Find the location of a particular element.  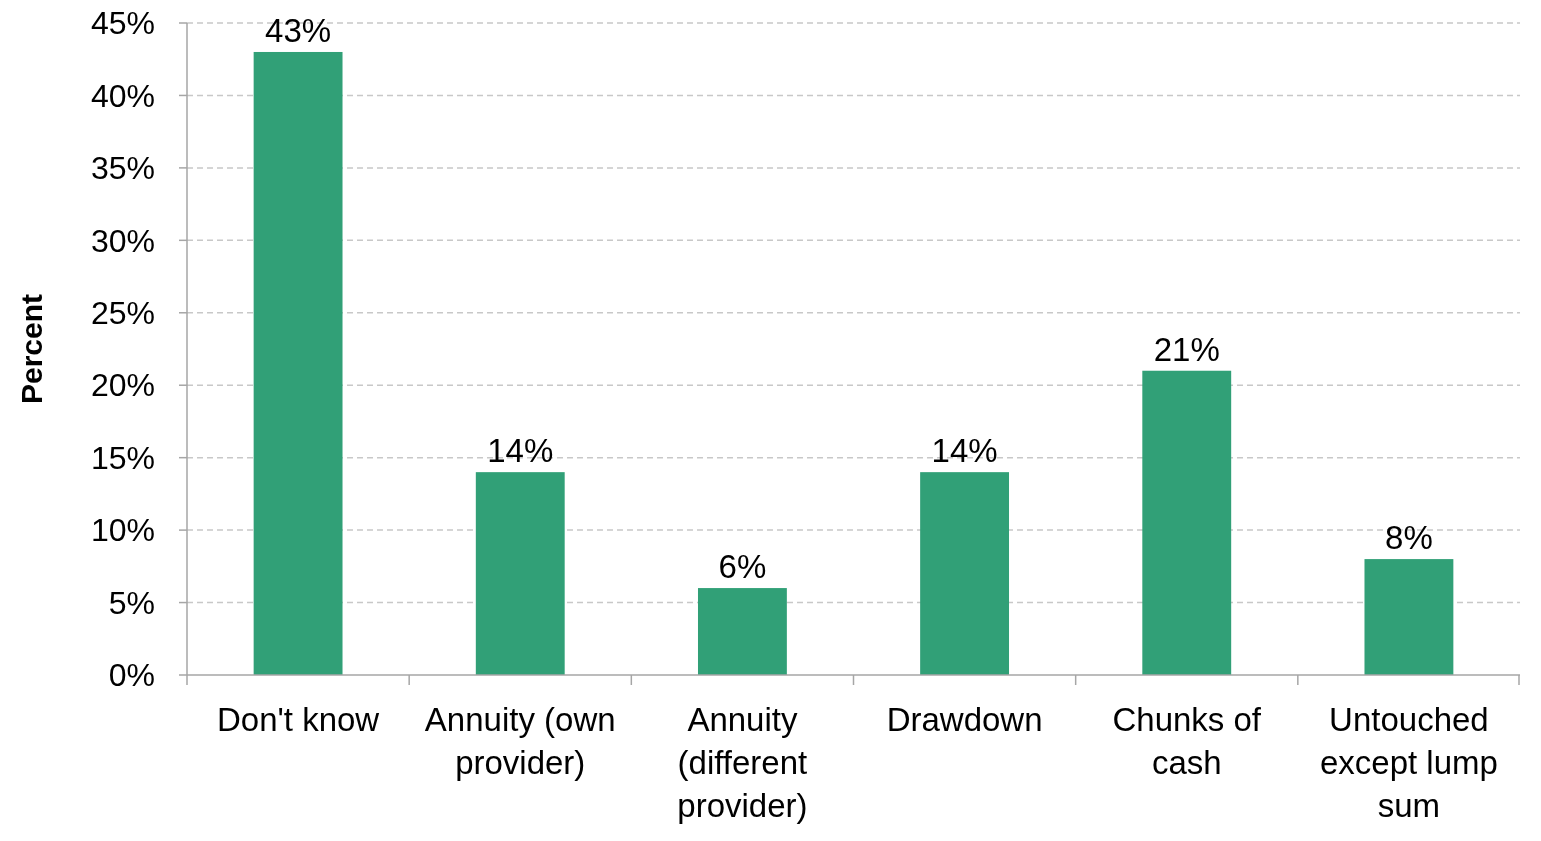

y-tick-label: 10% is located at coordinates (122, 530).